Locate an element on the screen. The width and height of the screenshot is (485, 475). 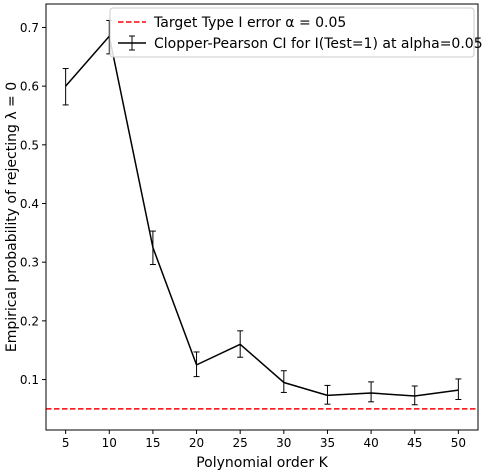
x-tick-label: 40 is located at coordinates (370, 443).